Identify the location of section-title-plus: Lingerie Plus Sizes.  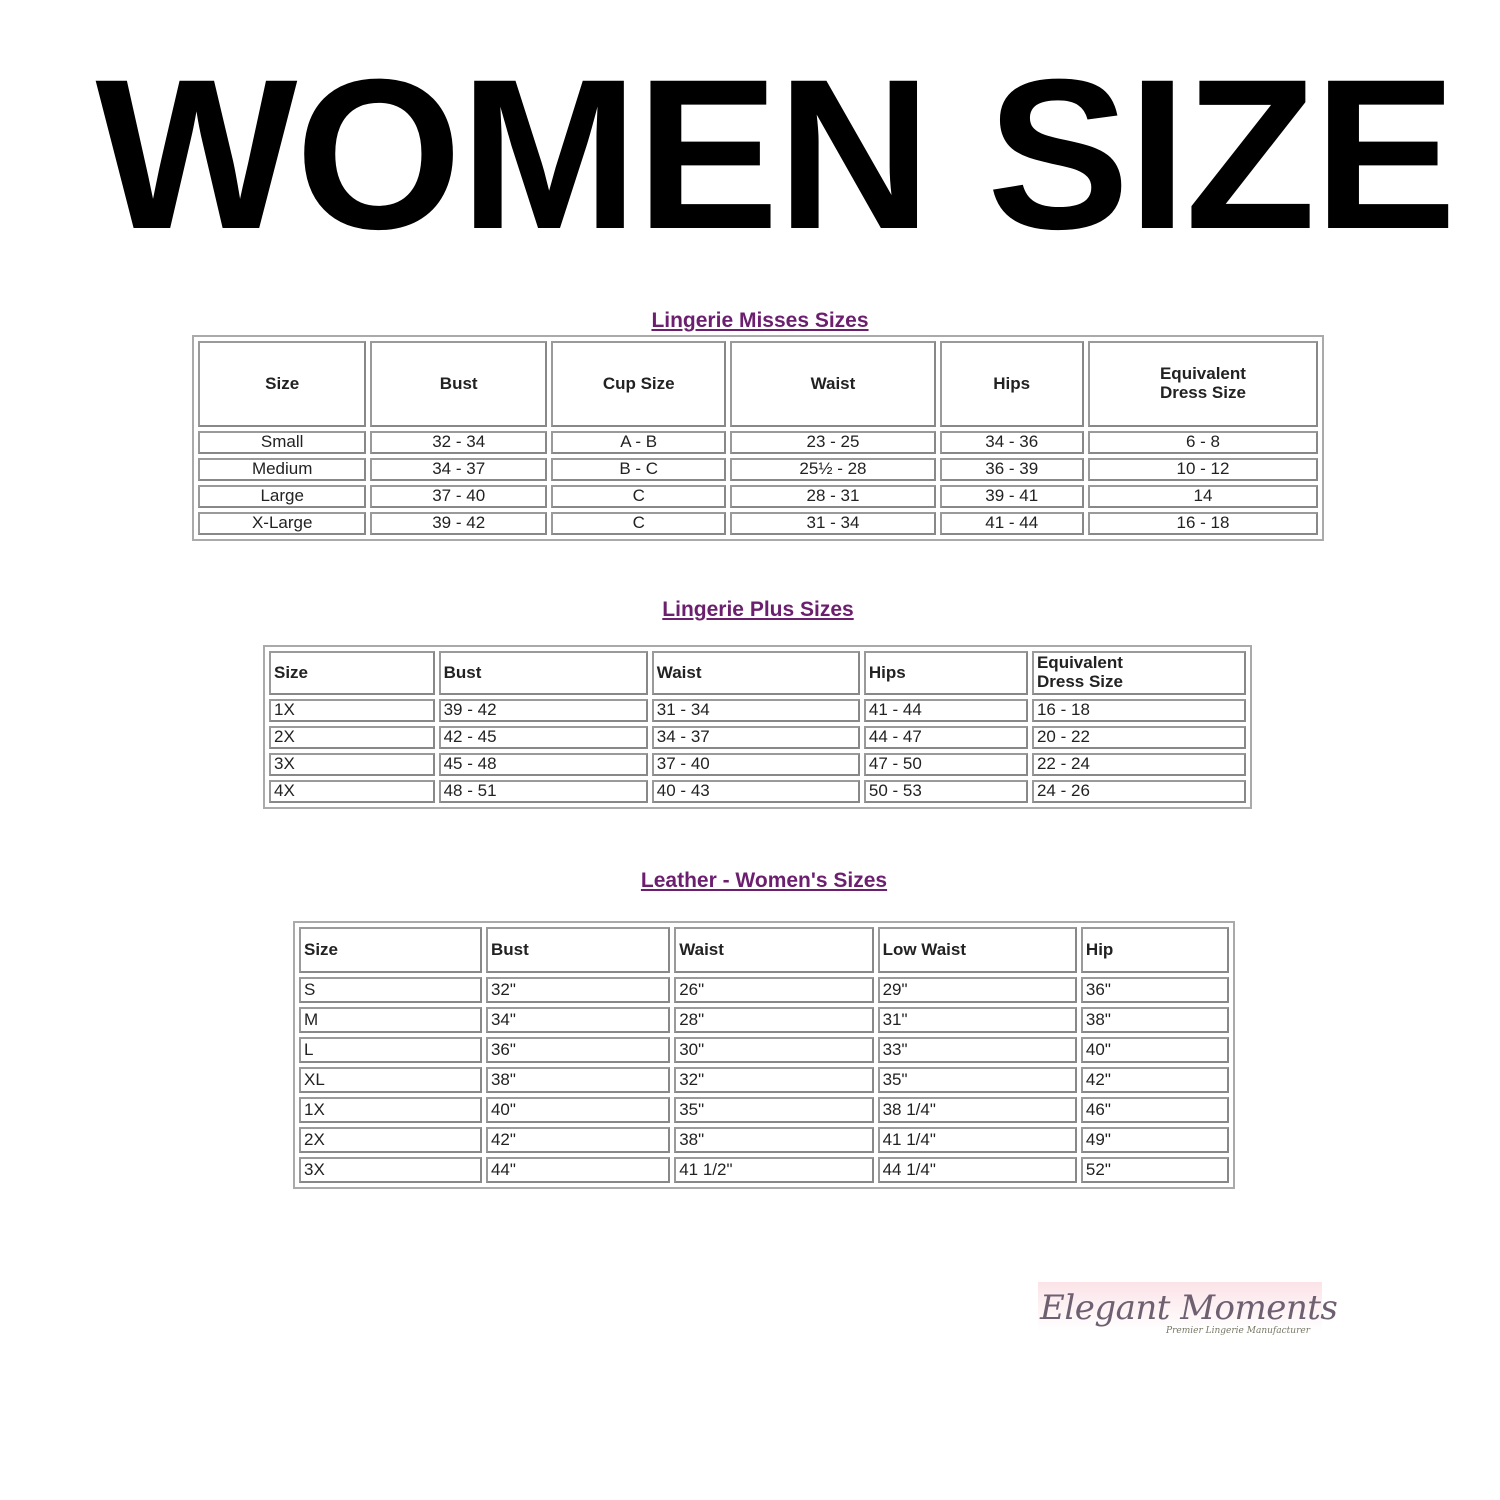
(758, 609).